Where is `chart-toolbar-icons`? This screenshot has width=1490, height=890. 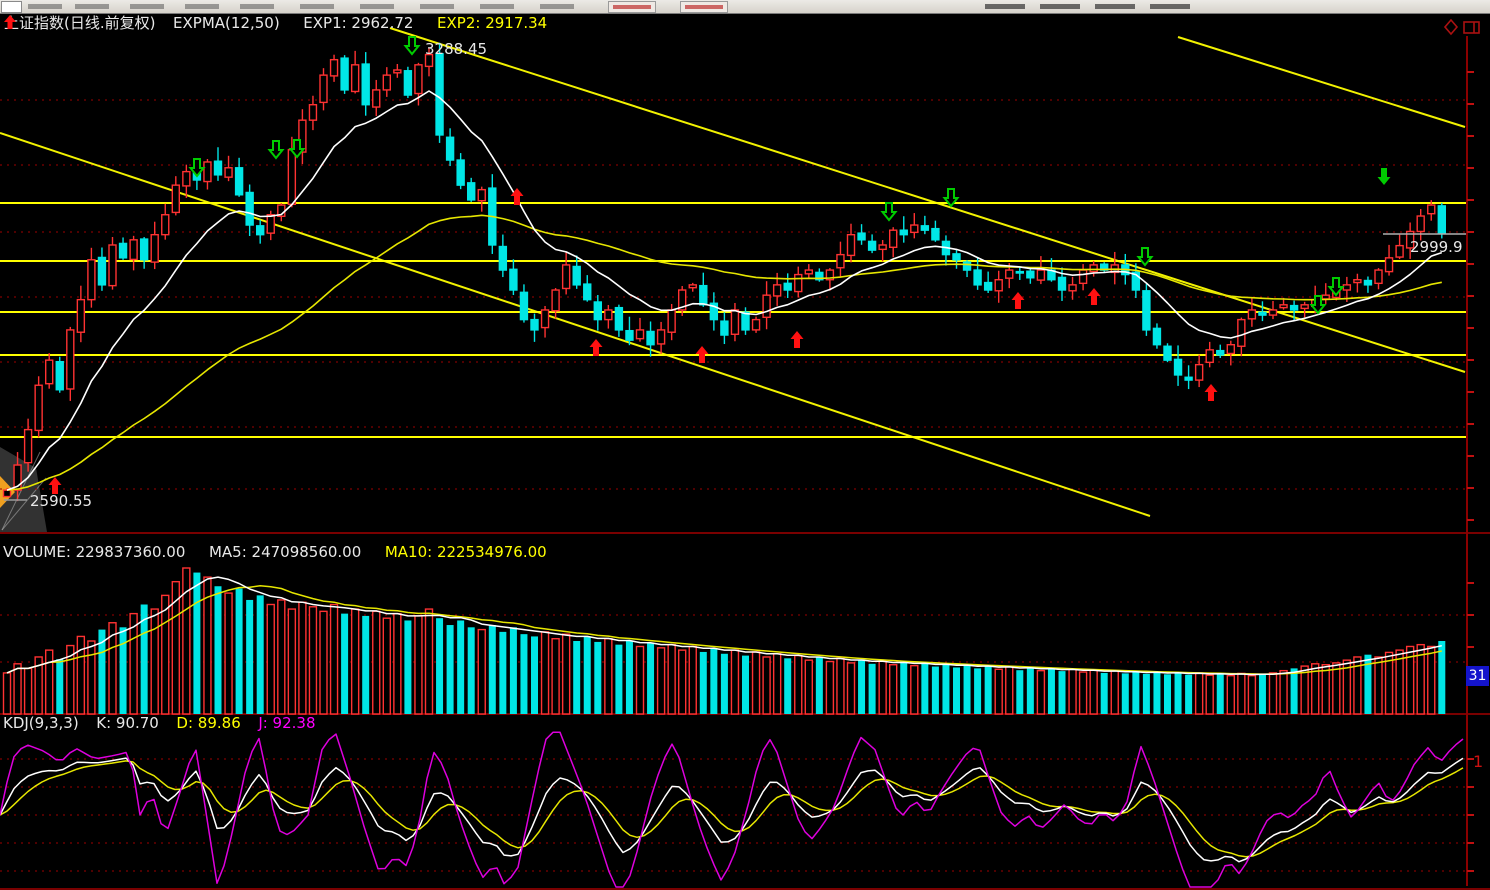
chart-toolbar-icons is located at coordinates (1462, 27).